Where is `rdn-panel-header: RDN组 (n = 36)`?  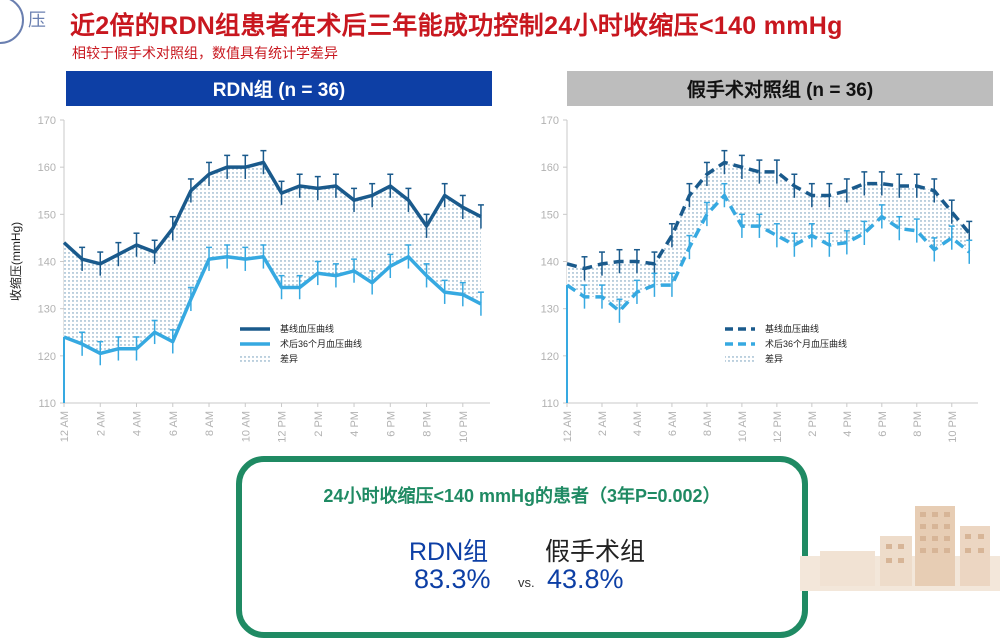 rdn-panel-header: RDN组 (n = 36) is located at coordinates (279, 88).